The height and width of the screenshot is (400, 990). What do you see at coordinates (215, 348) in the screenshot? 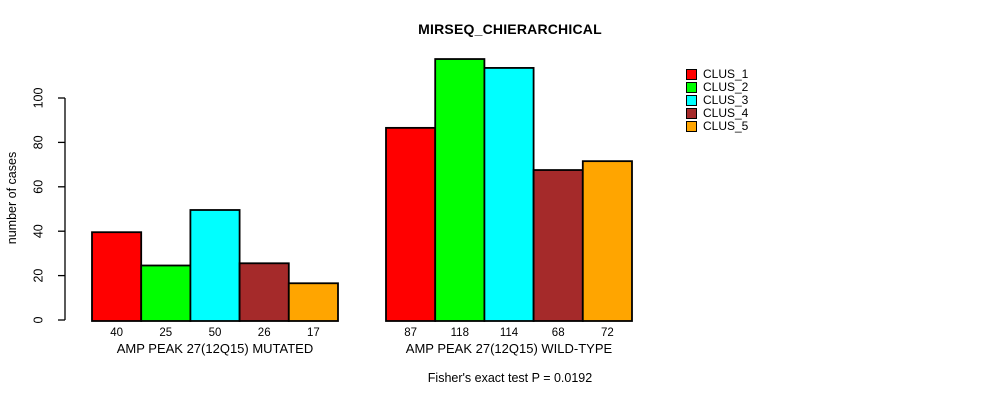
I see `x-group-label: AMP PEAK 27(12Q15) MUTATED` at bounding box center [215, 348].